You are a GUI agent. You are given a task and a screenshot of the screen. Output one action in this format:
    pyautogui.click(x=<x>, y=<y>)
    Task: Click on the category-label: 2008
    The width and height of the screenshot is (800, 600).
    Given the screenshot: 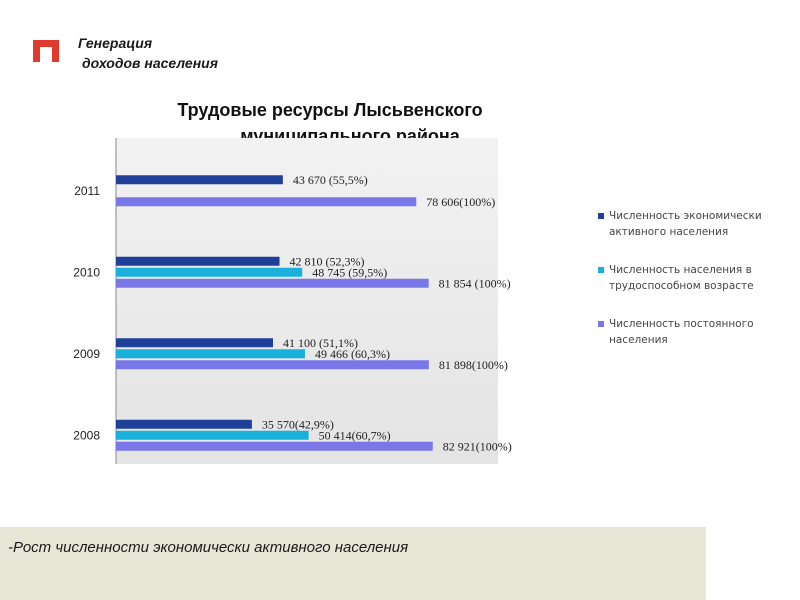 What is the action you would take?
    pyautogui.click(x=86, y=435)
    